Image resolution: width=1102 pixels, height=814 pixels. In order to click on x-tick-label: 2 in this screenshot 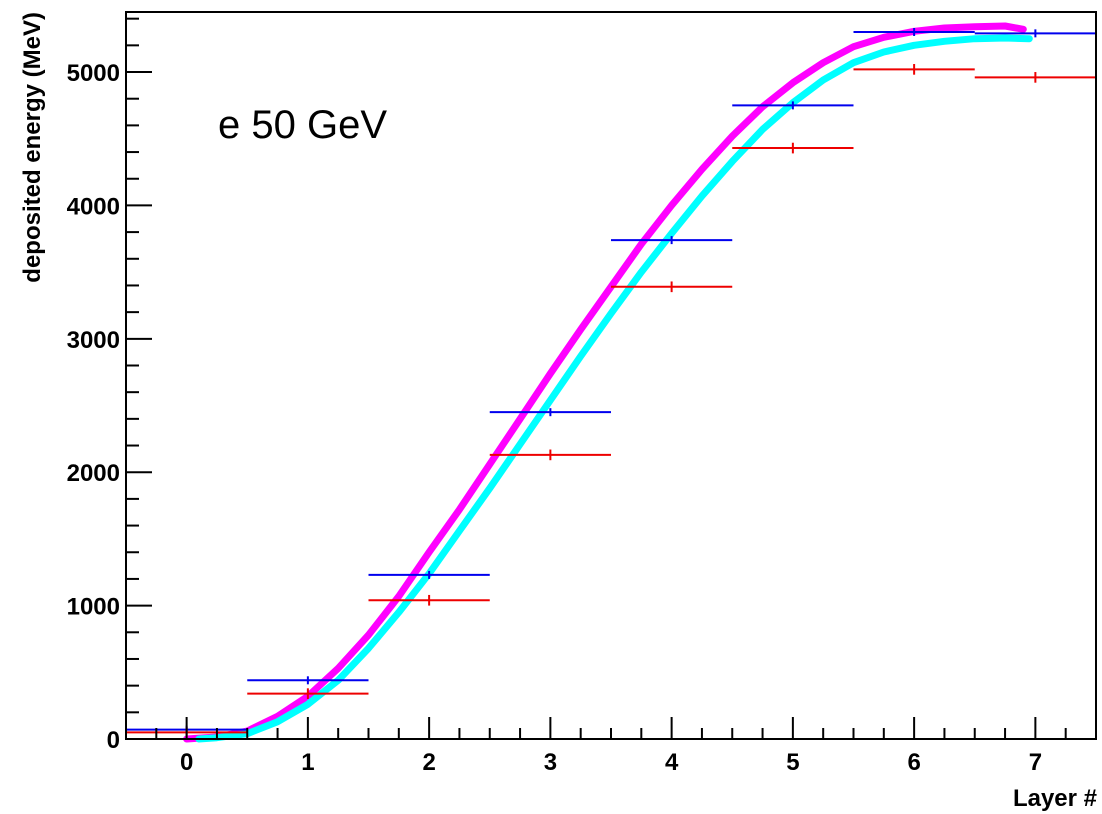, I will do `click(428, 762)`.